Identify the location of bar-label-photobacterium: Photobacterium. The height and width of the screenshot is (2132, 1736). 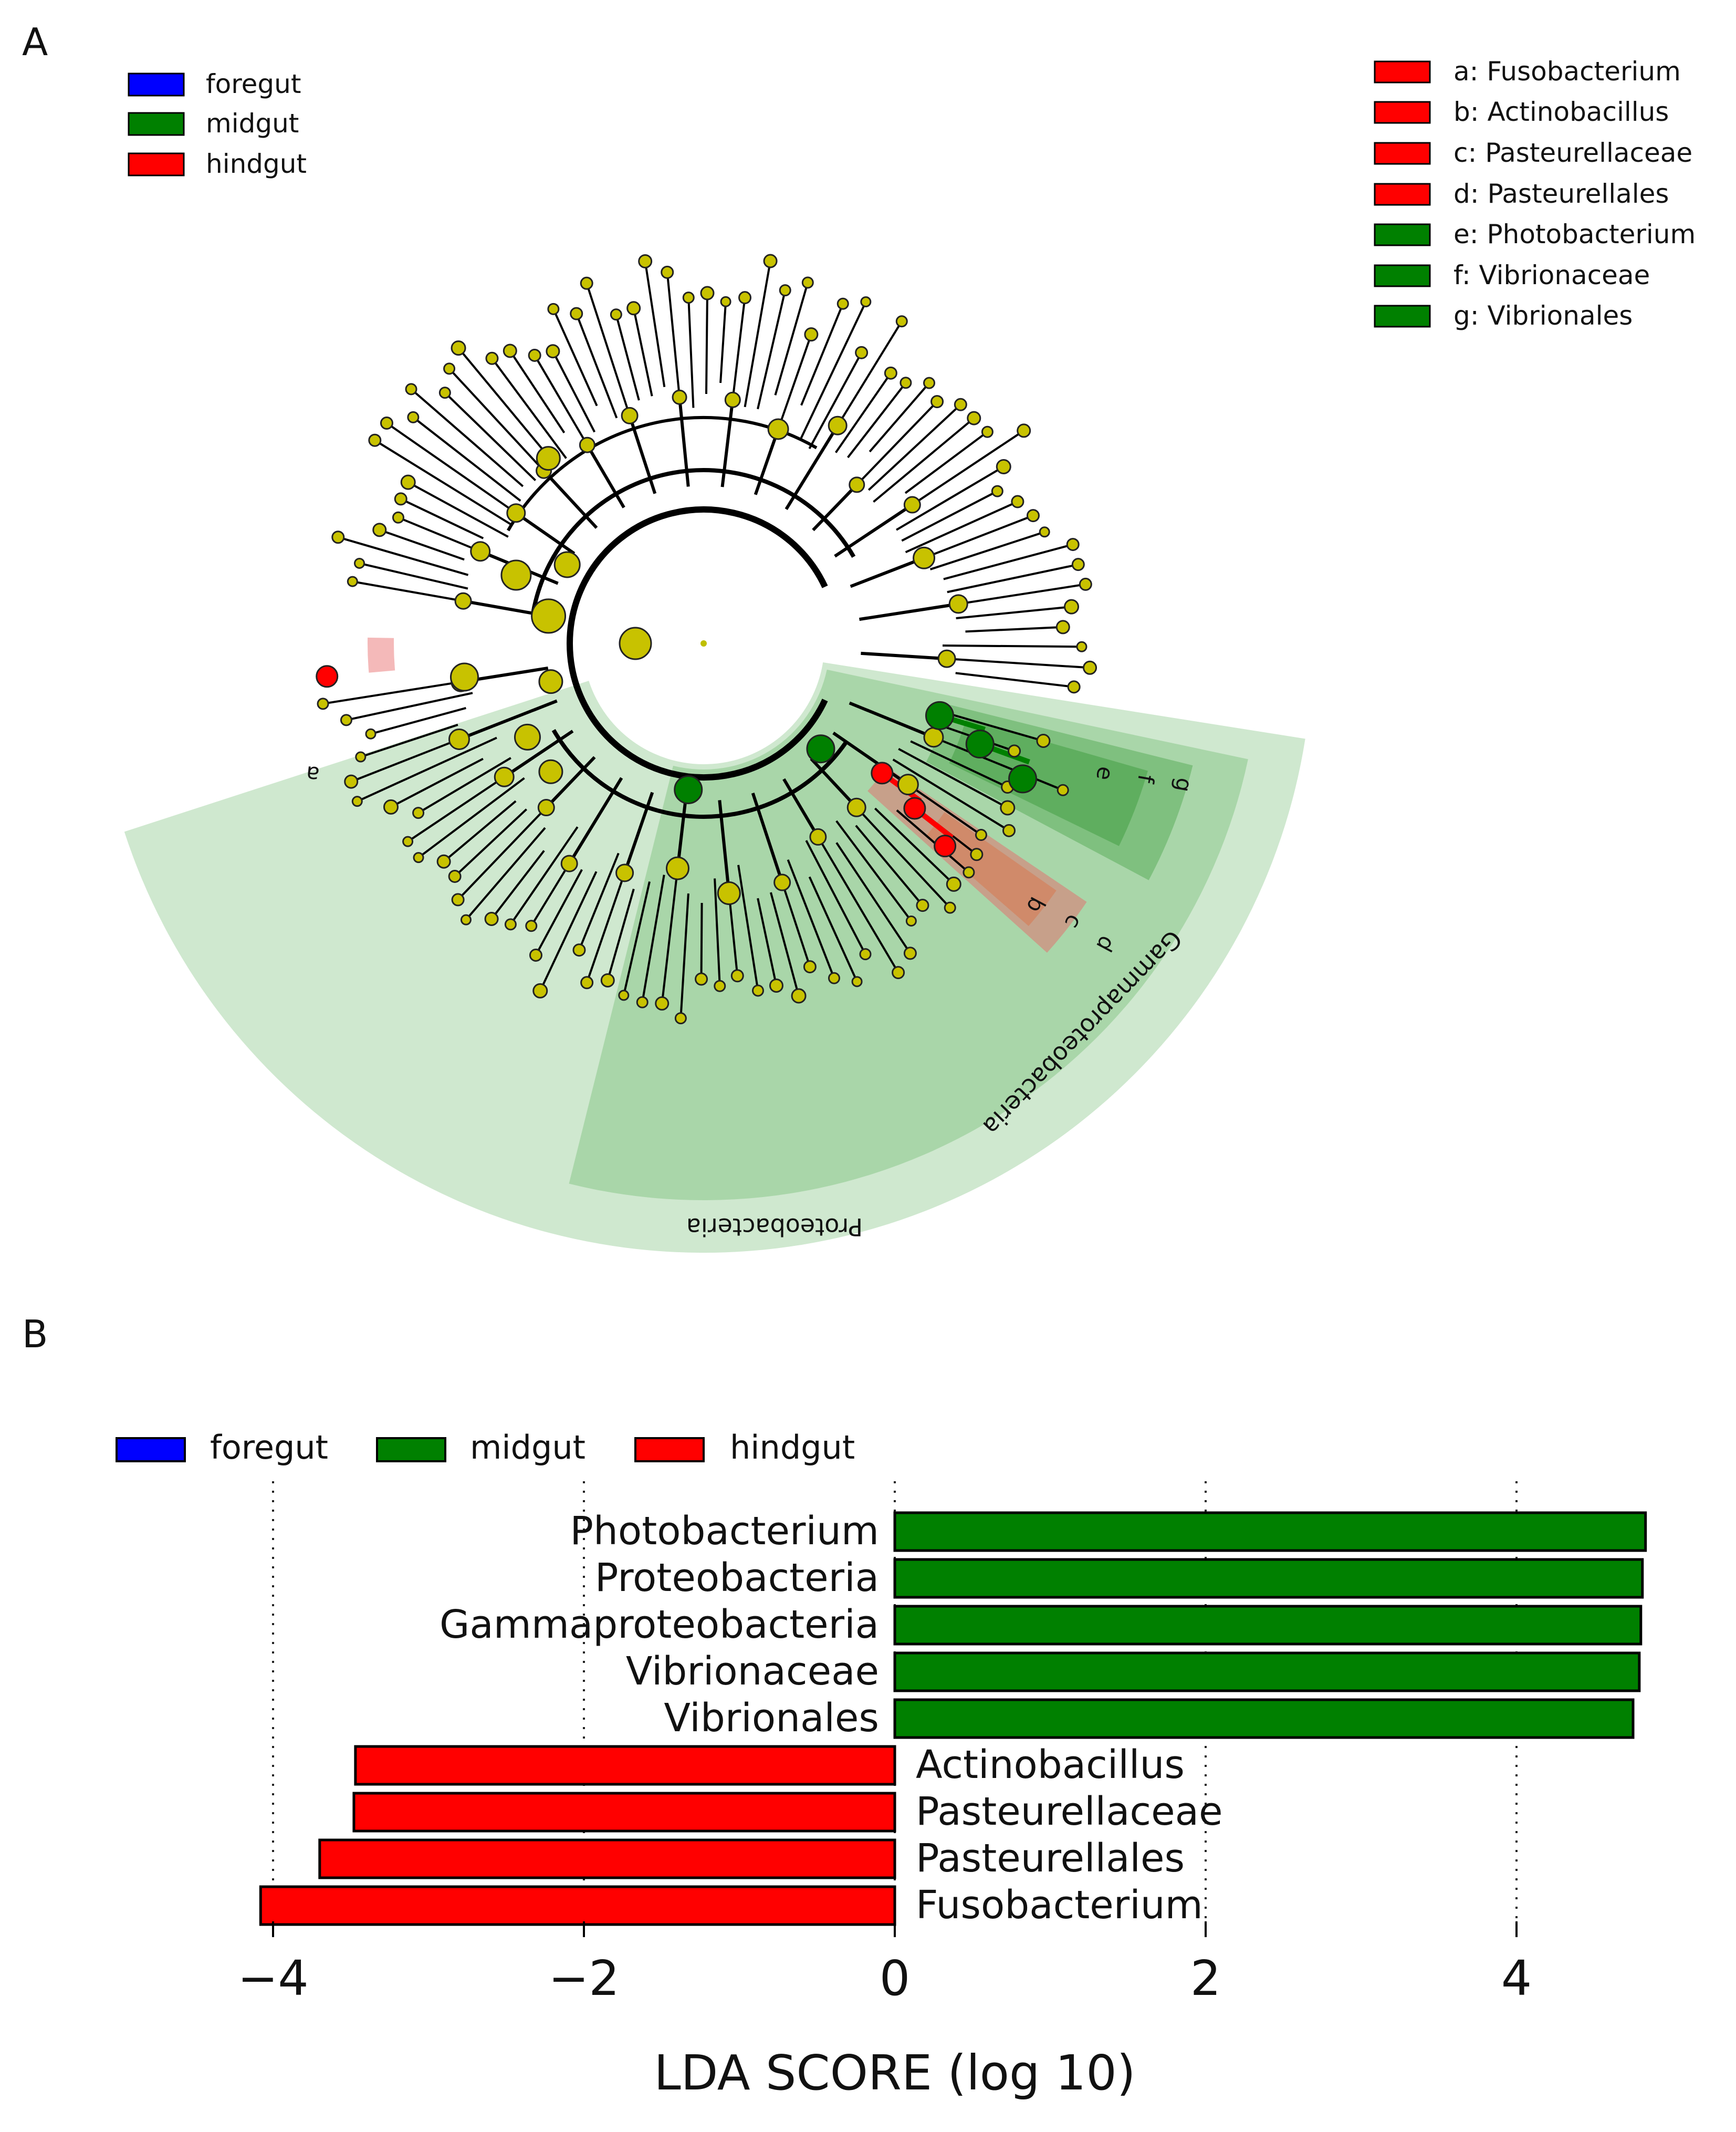
(725, 1531).